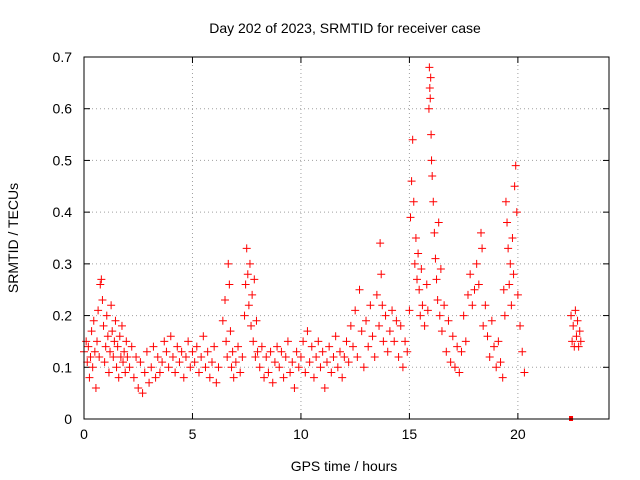 Image resolution: width=640 pixels, height=480 pixels. Describe the element at coordinates (63, 238) in the screenshot. I see `y-tick-labels: 0 0.1 0.2 0.3 0.4 0.5 0.6 0.7` at that location.